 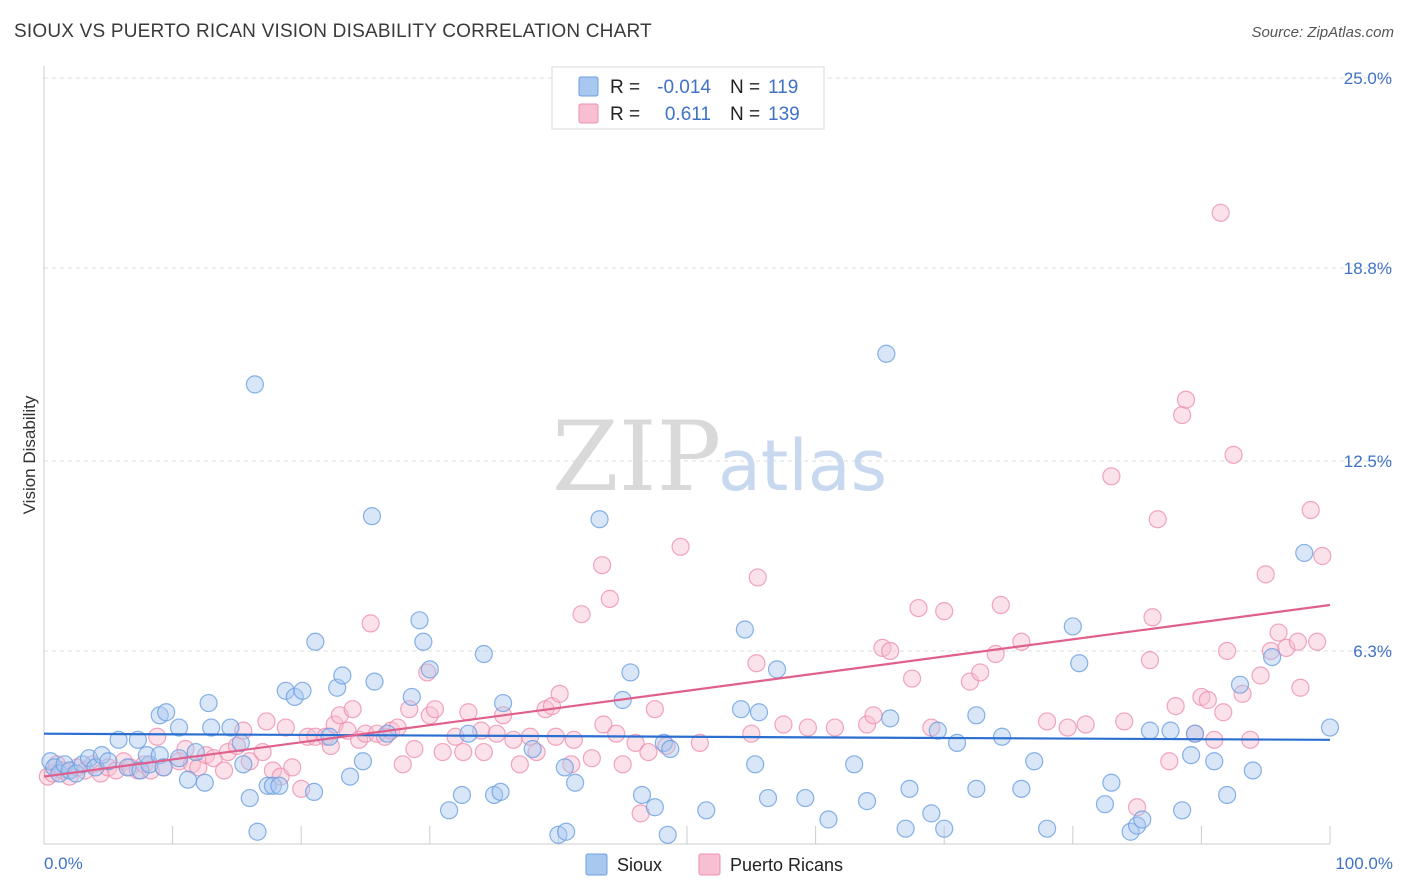 What do you see at coordinates (1368, 78) in the screenshot?
I see `y-tick-label-3: 25.0%` at bounding box center [1368, 78].